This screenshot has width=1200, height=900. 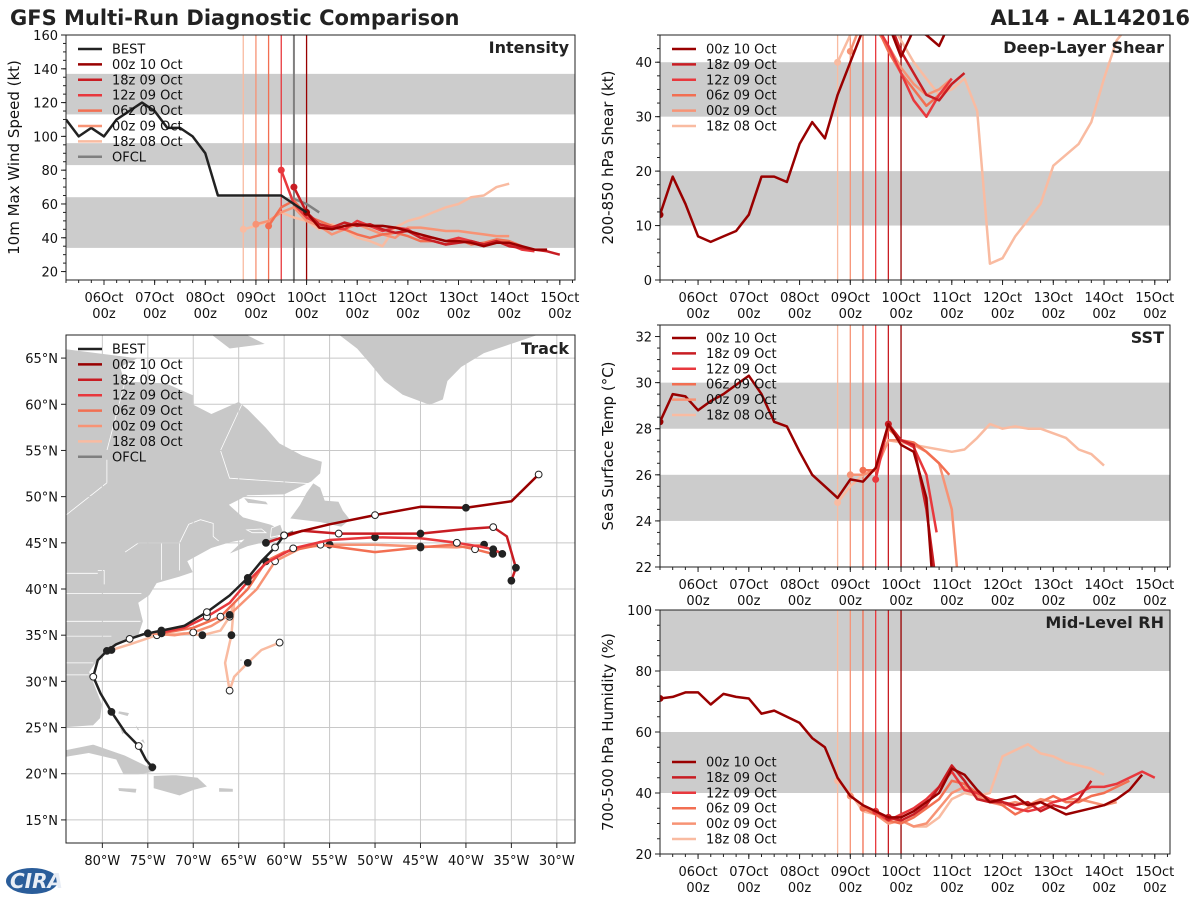 What do you see at coordinates (741, 339) in the screenshot?
I see `legend-entry: 00z 10 Oct` at bounding box center [741, 339].